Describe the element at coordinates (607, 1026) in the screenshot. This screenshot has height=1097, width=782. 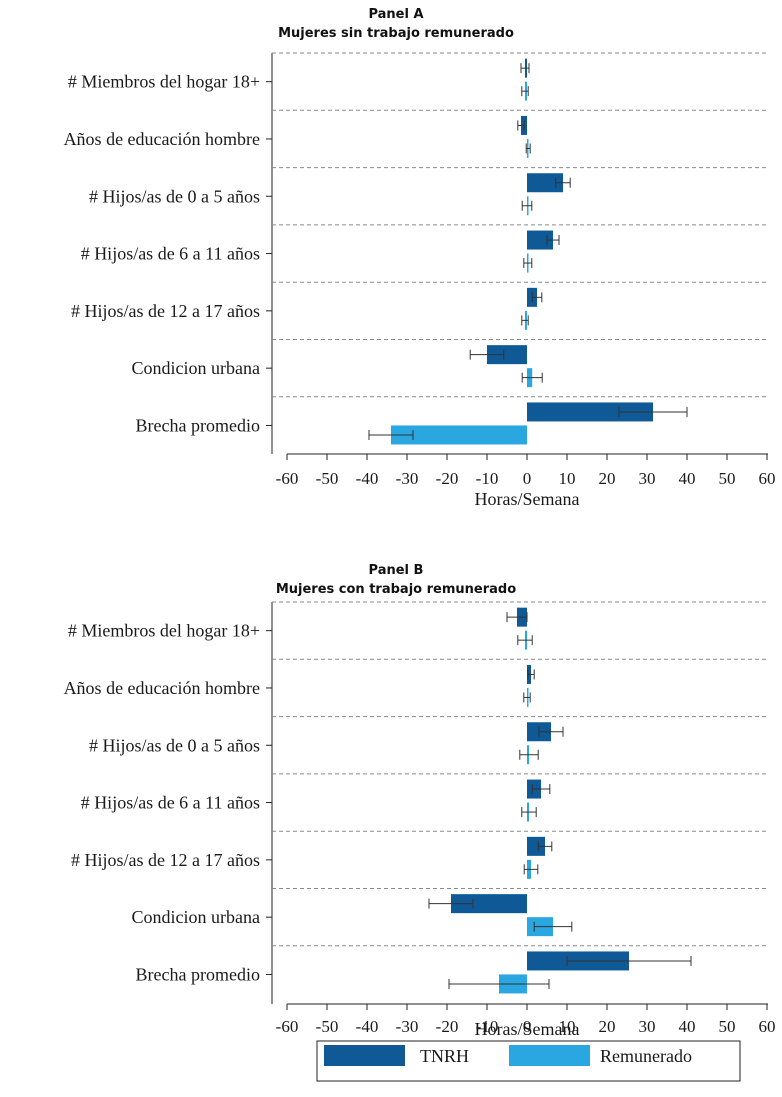
I see `panel-b-x-tick-label: 20` at that location.